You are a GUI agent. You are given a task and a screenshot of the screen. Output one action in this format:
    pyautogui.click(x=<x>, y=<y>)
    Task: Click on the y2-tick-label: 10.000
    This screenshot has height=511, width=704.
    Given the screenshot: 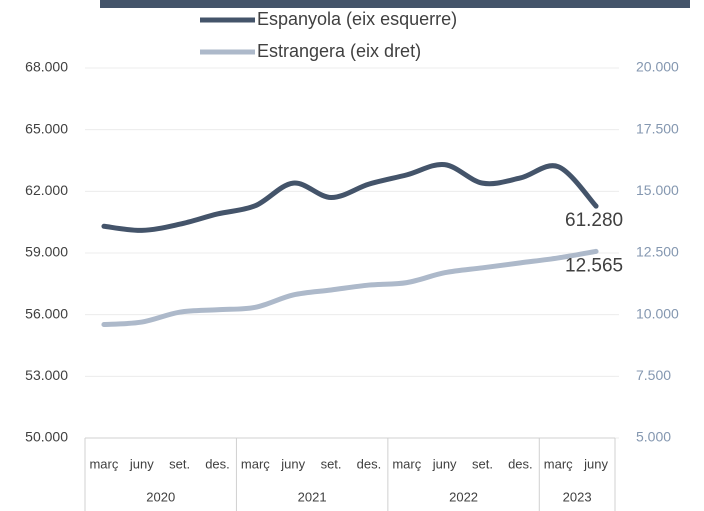 What is the action you would take?
    pyautogui.click(x=657, y=313)
    